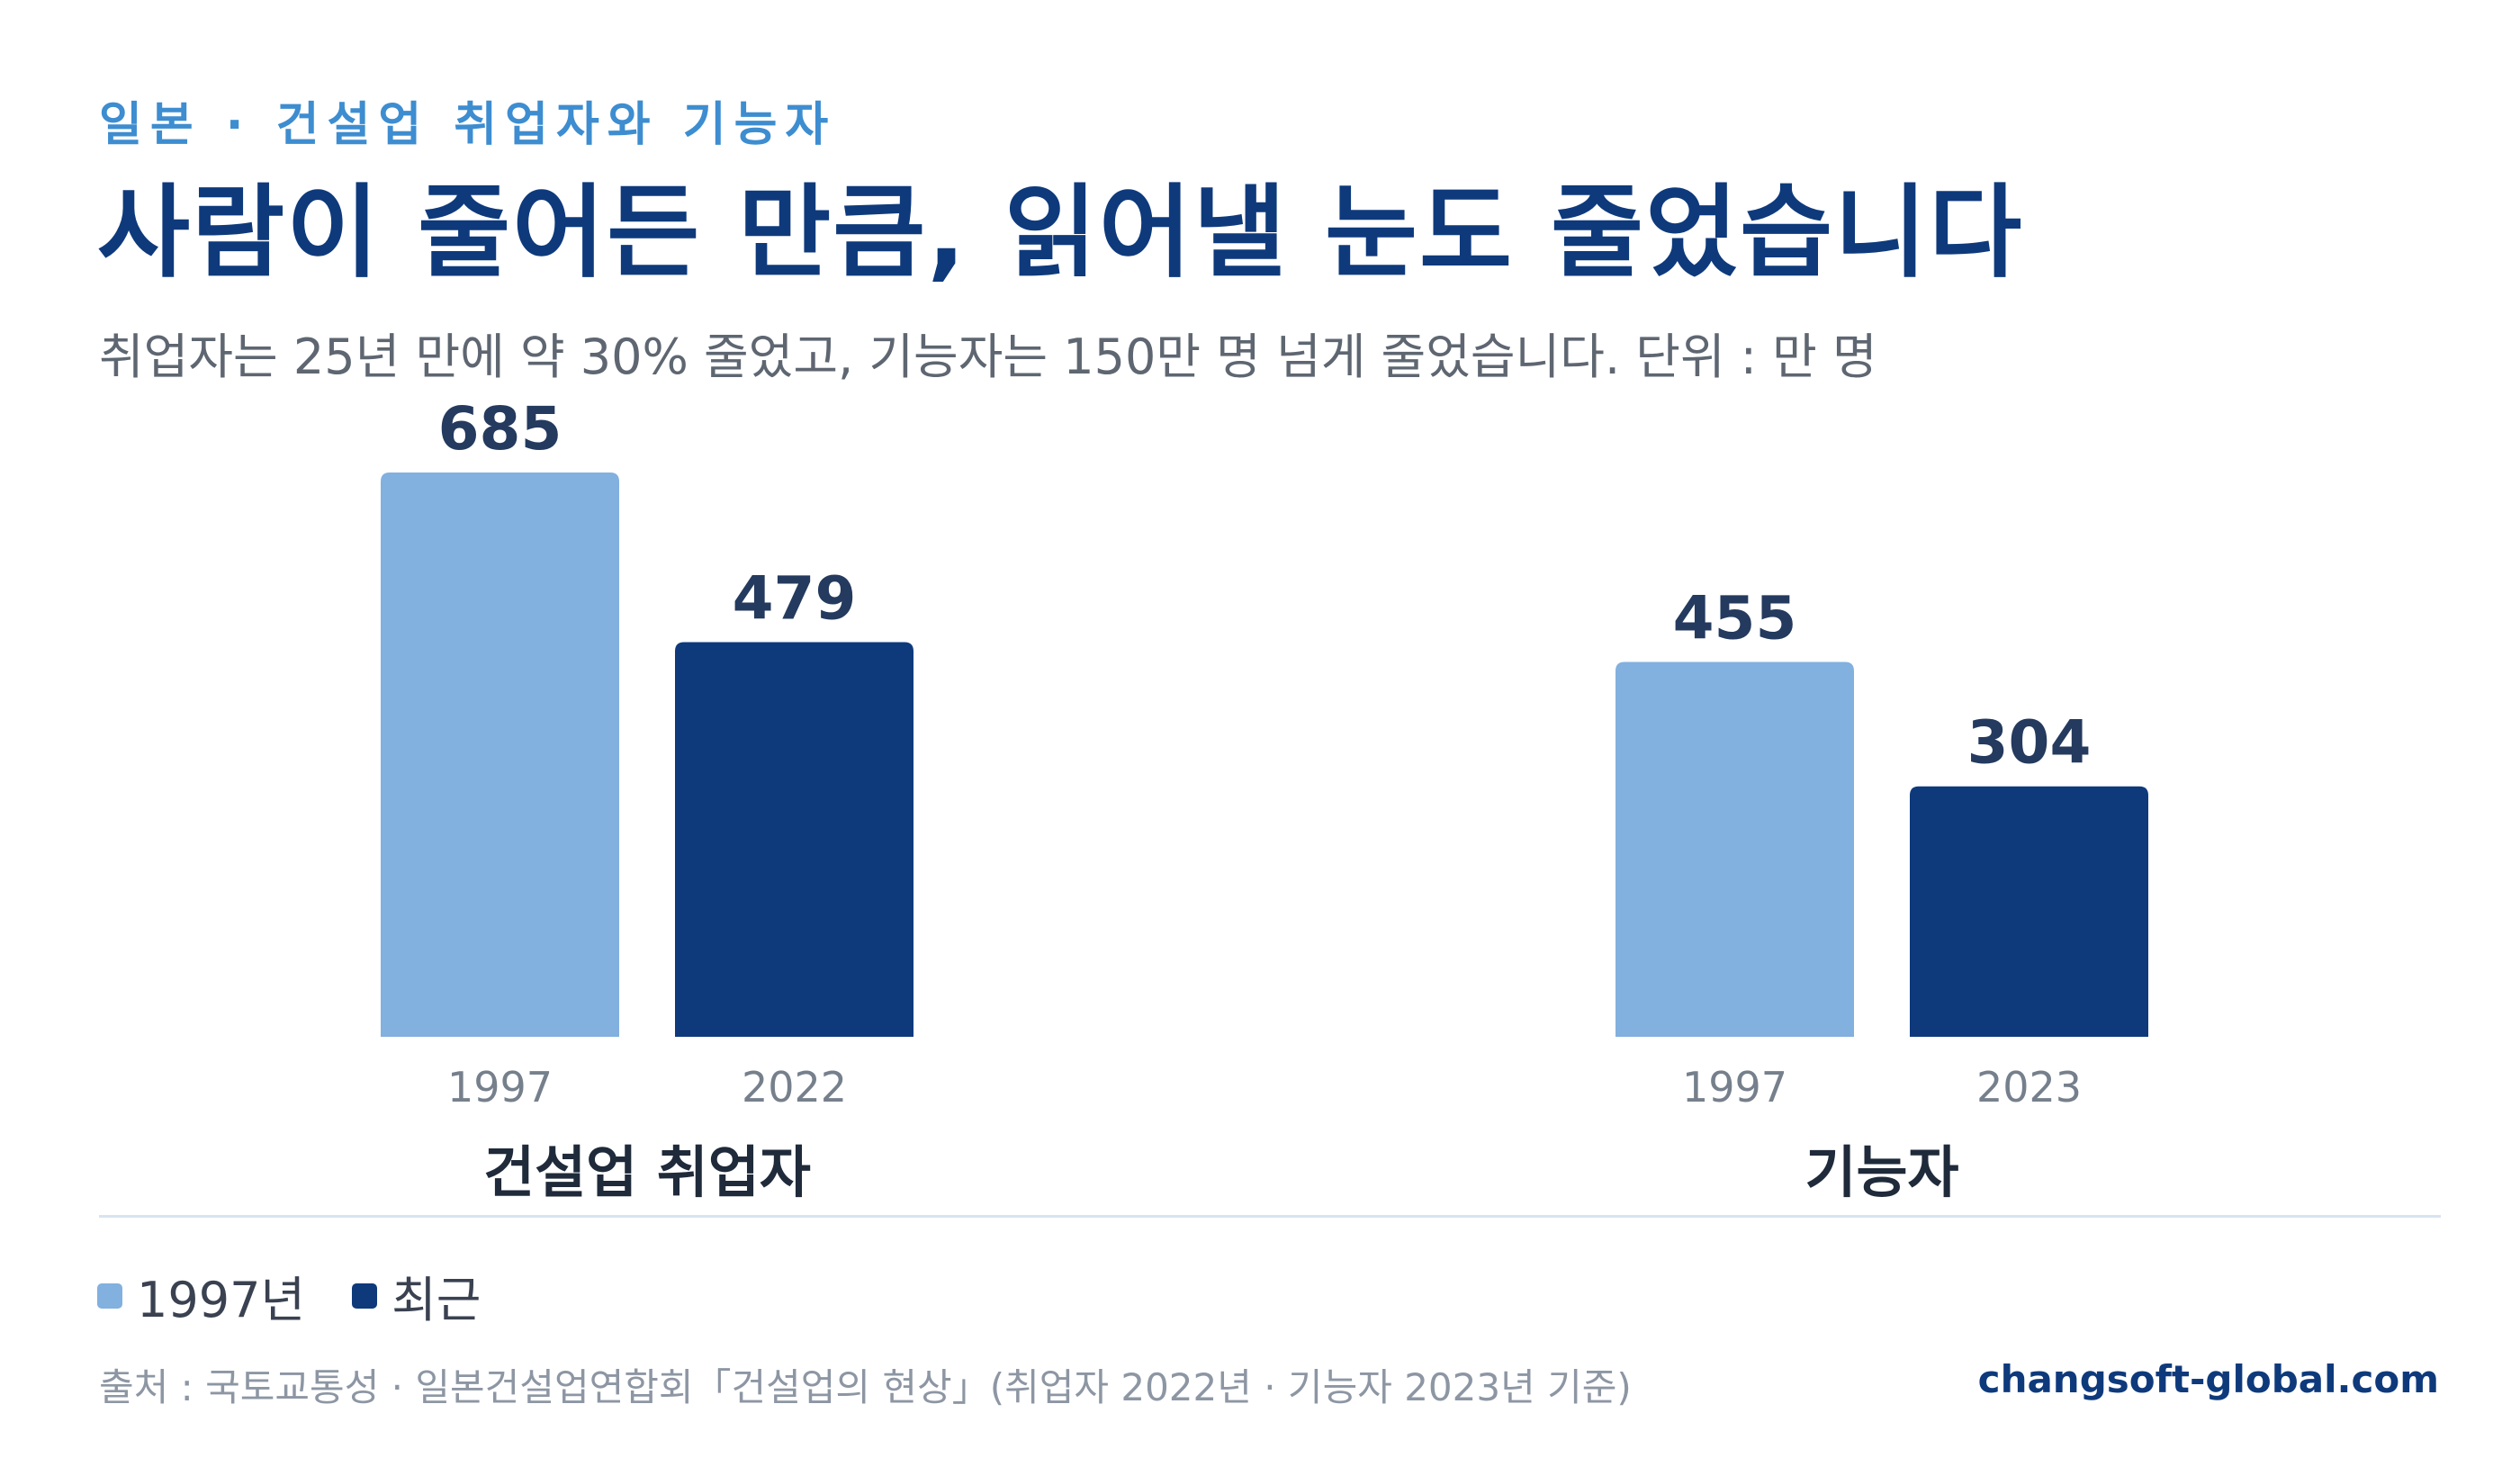 This screenshot has height=1476, width=2520. What do you see at coordinates (2208, 1379) in the screenshot?
I see `site-link: changsoft-global.com` at bounding box center [2208, 1379].